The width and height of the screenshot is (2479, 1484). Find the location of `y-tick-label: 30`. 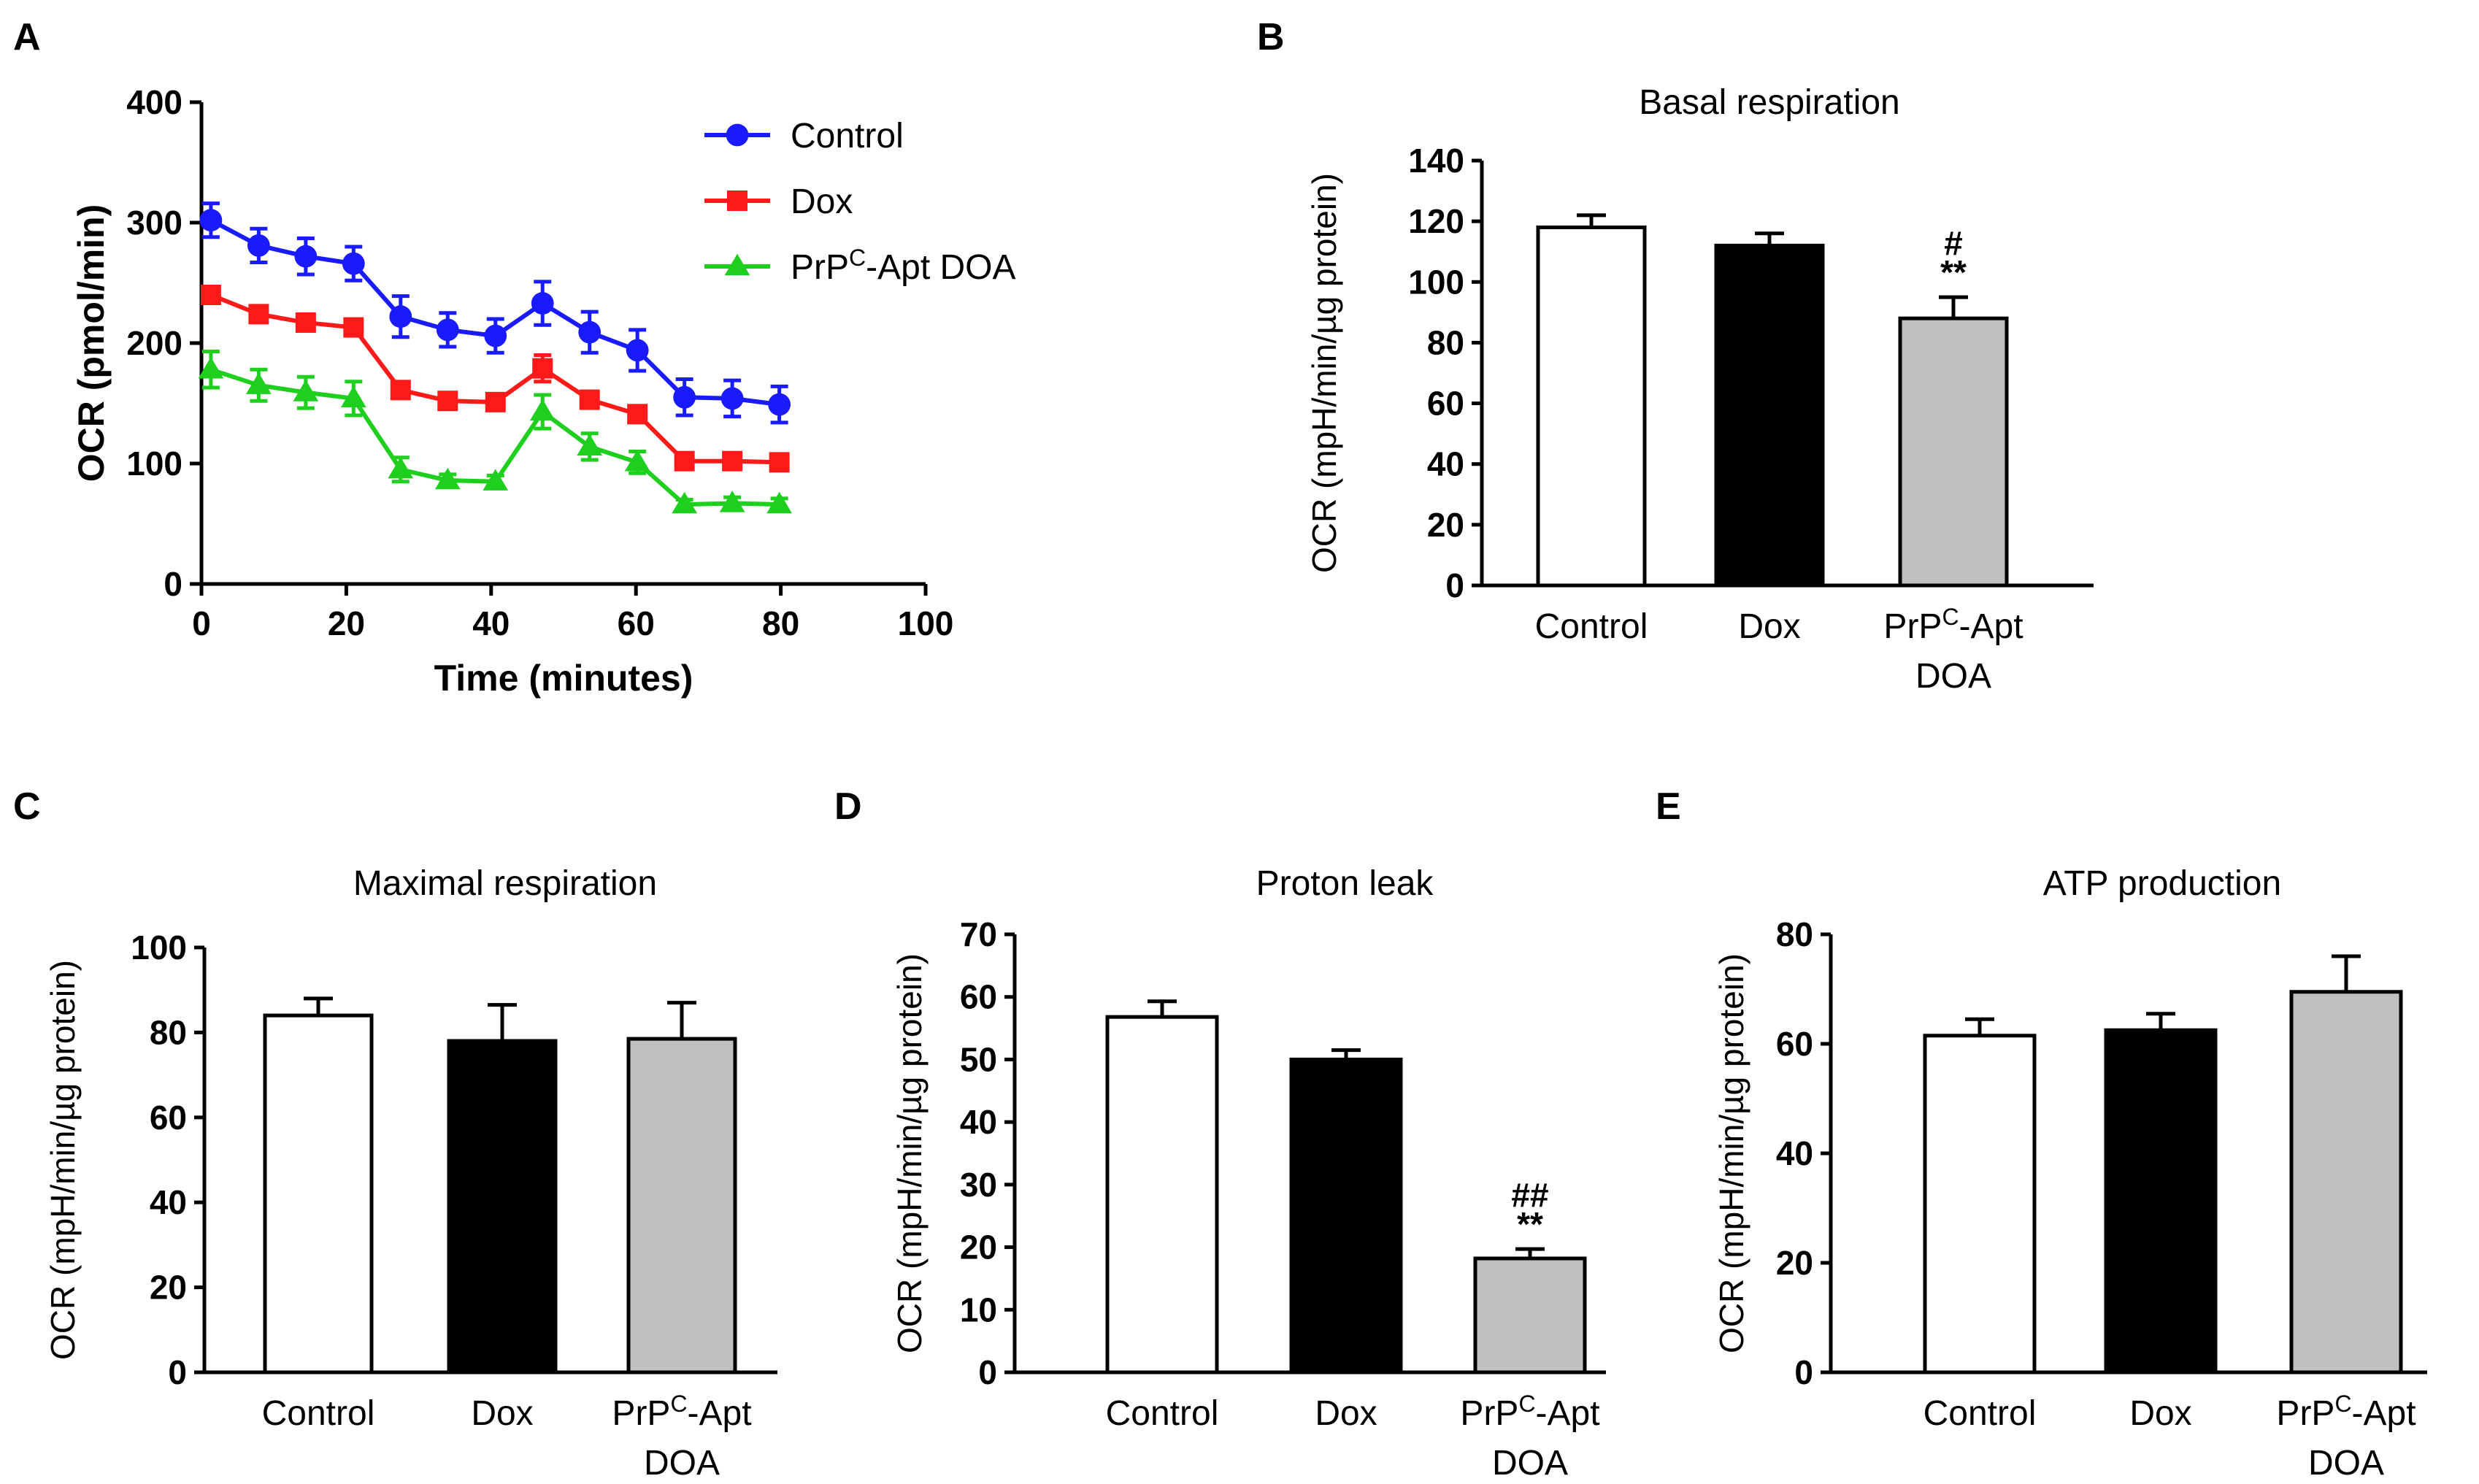

y-tick-label: 30 is located at coordinates (978, 1185).